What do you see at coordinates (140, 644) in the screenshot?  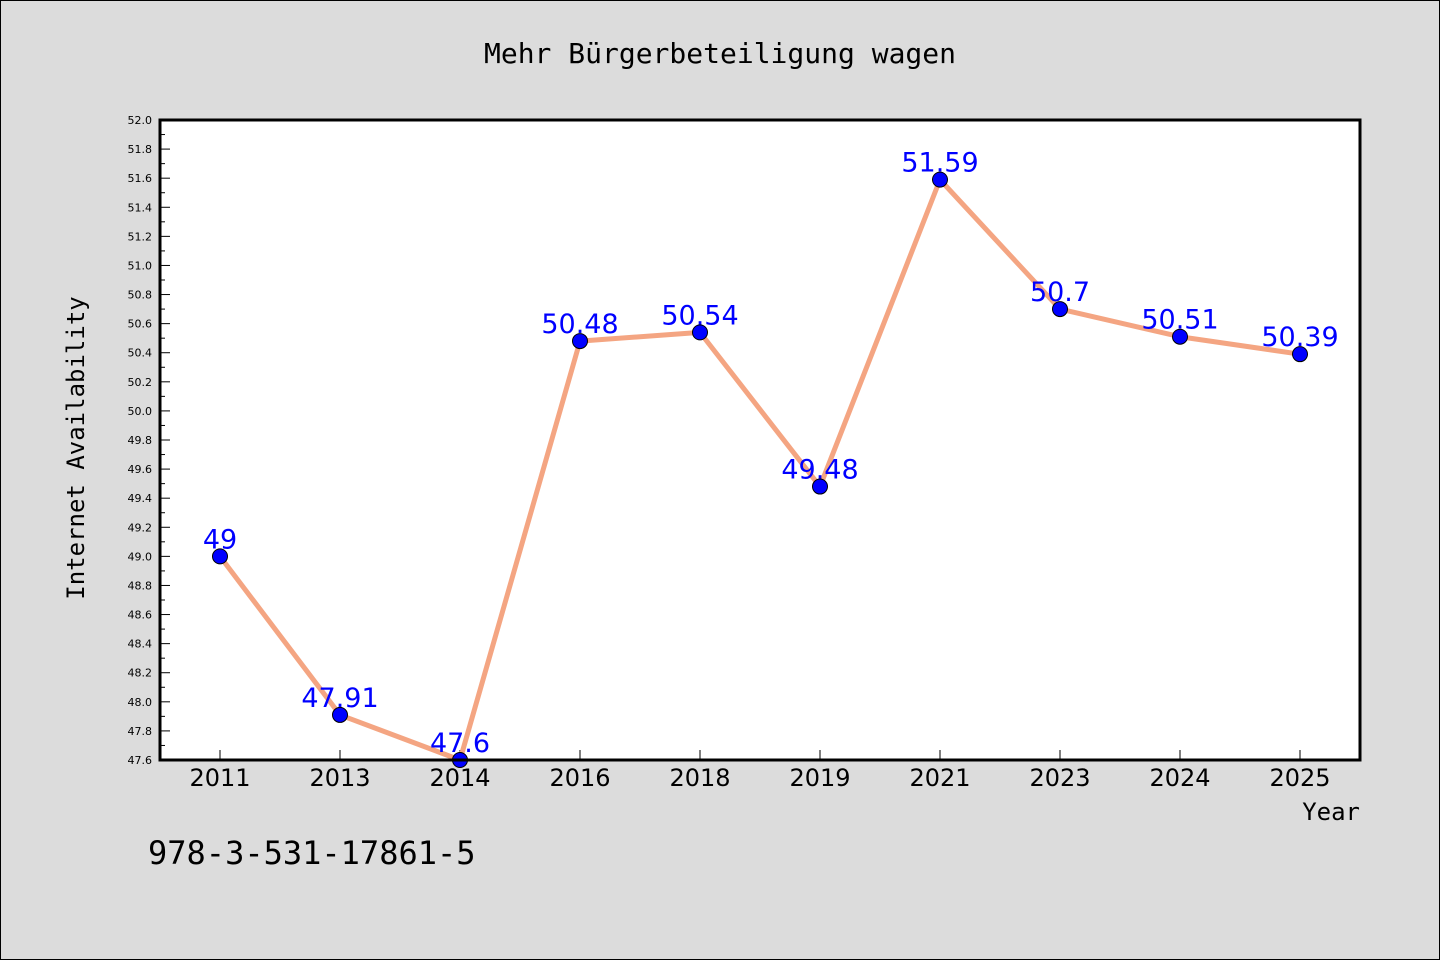 I see `y-tick-label: 48.4` at bounding box center [140, 644].